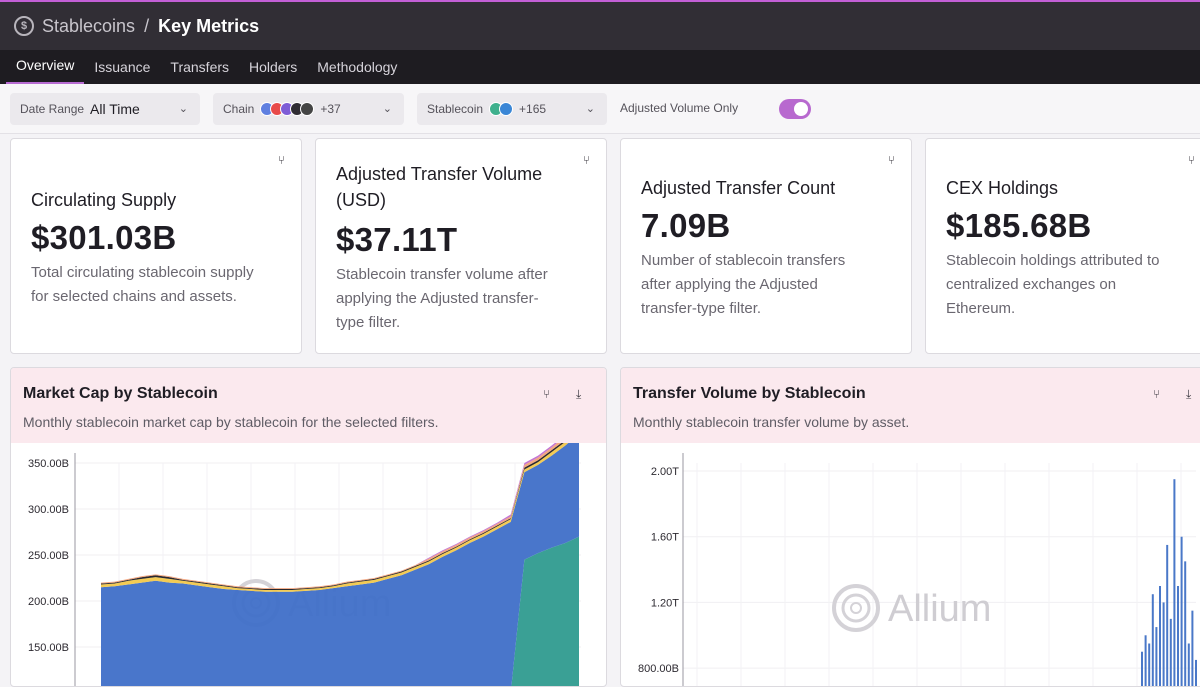  Describe the element at coordinates (357, 67) in the screenshot. I see `tab-methodology: Methodology` at that location.